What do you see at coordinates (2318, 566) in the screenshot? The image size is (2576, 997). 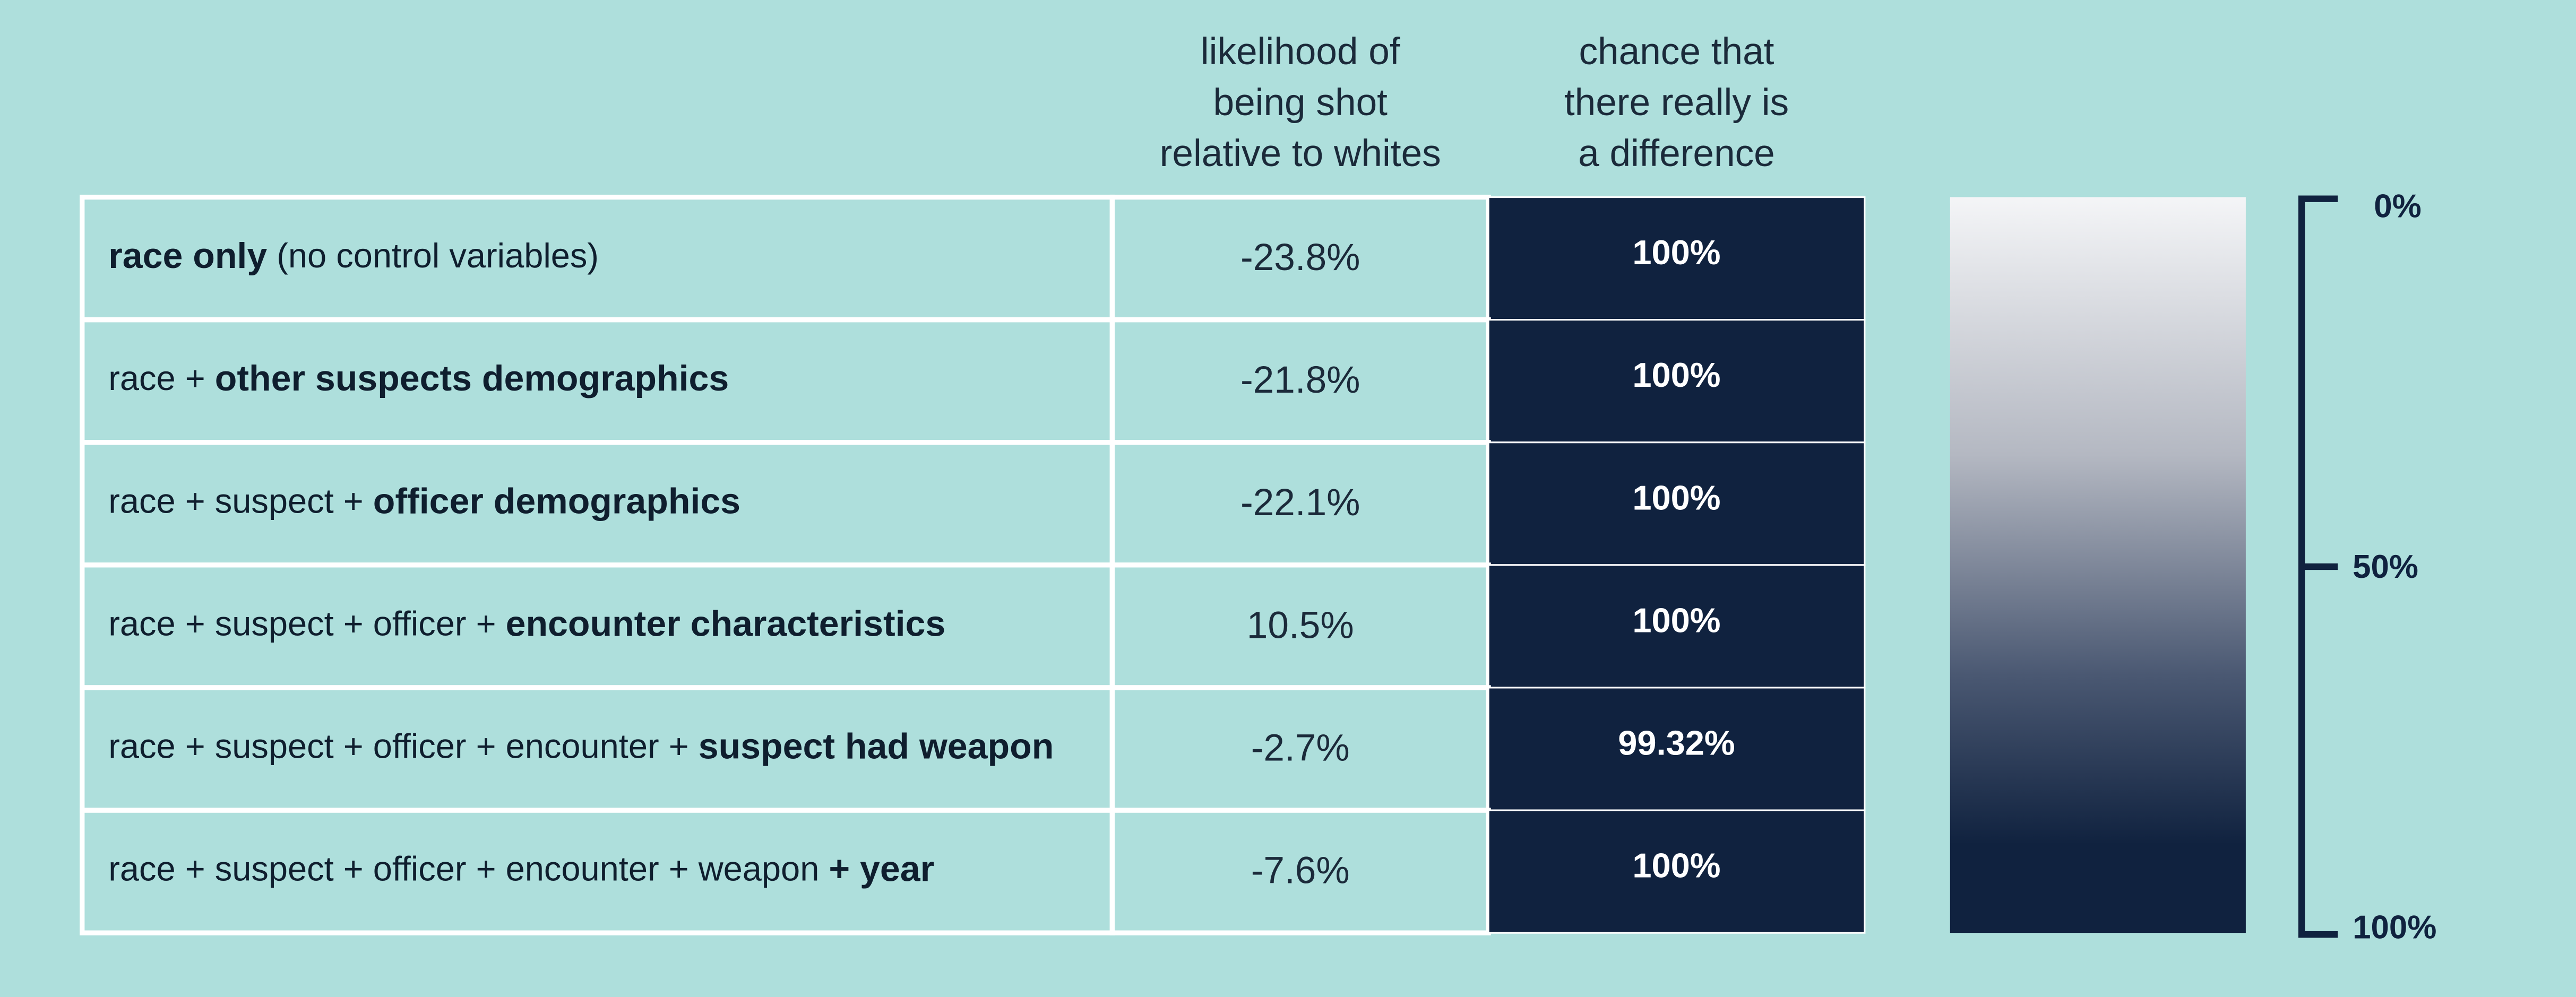 I see `legend-bracket` at bounding box center [2318, 566].